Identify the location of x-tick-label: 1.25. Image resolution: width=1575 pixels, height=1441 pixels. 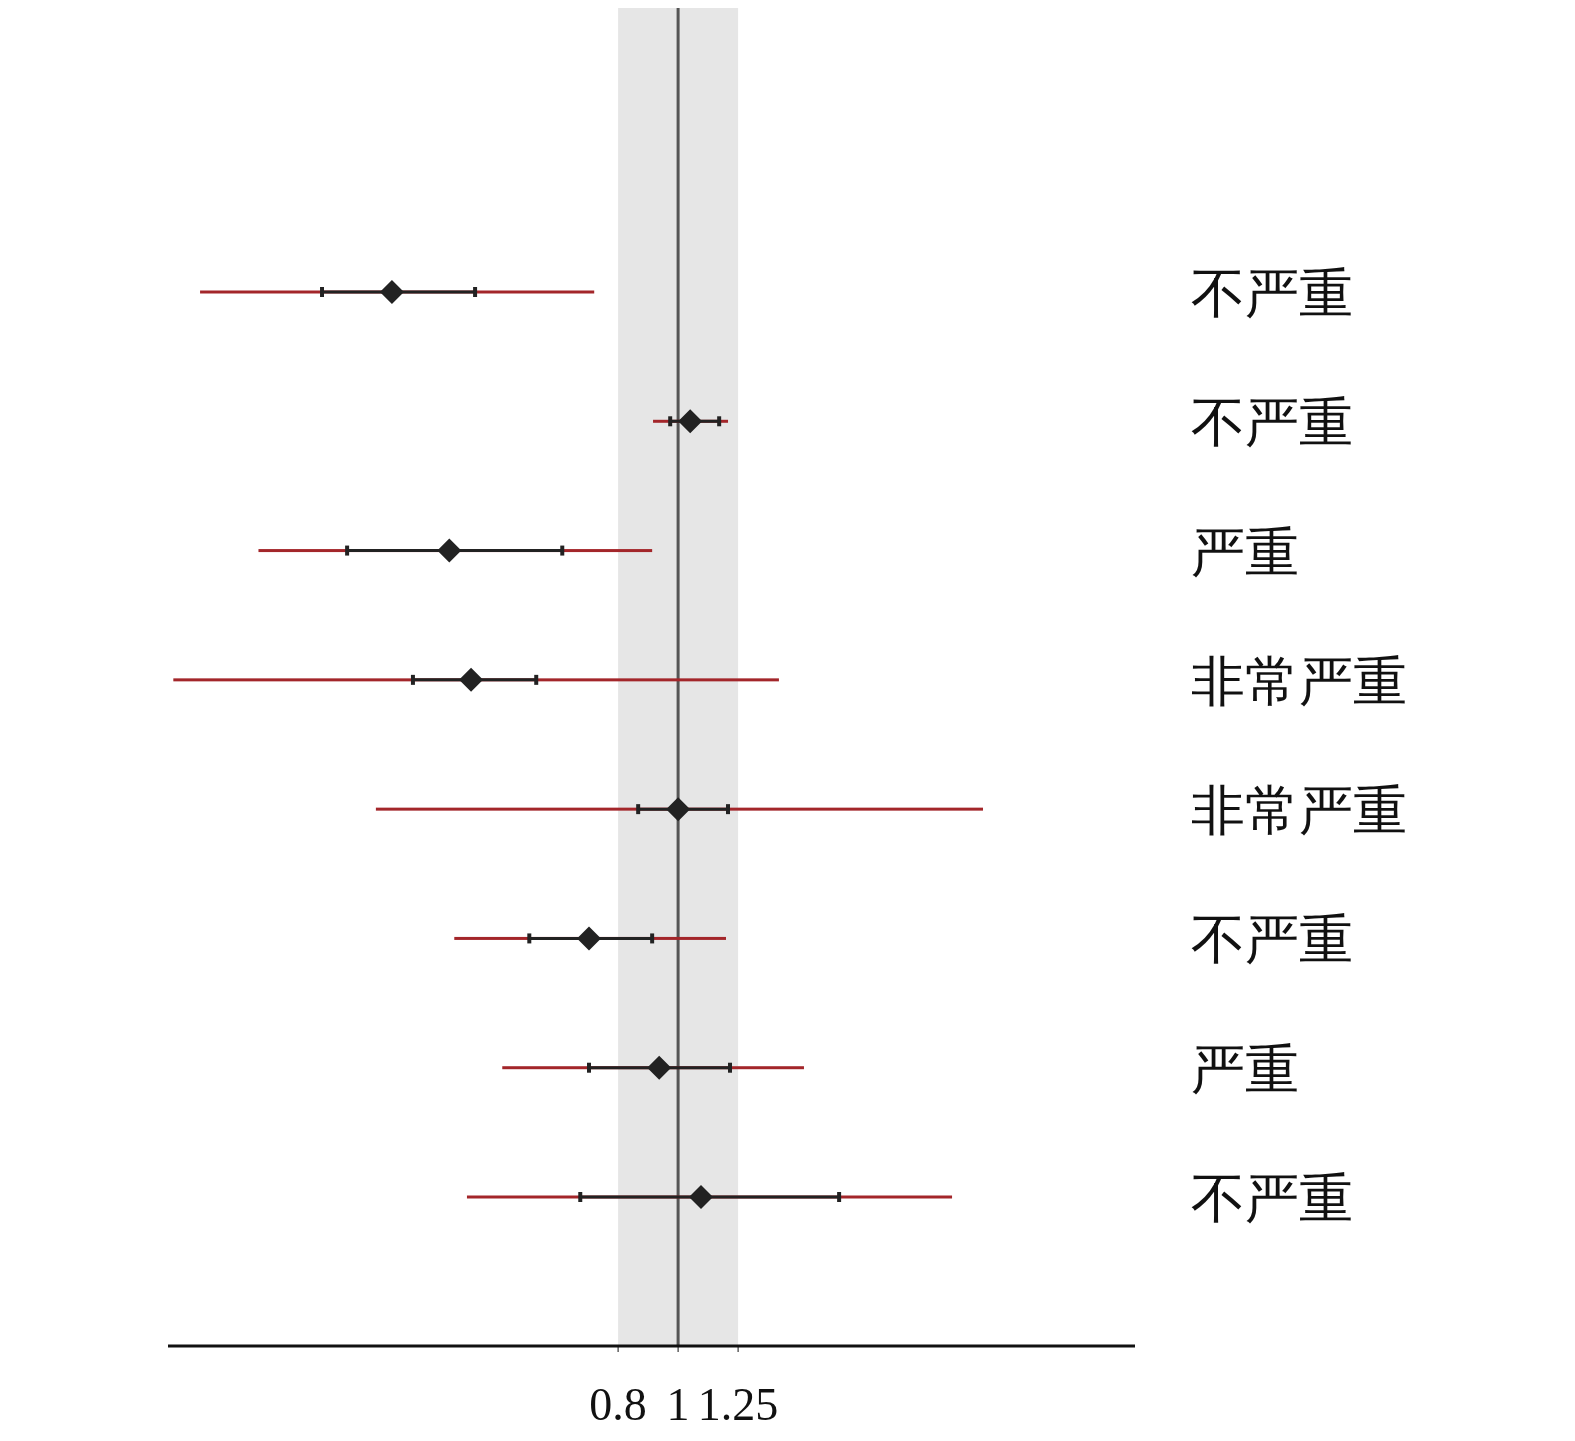
(738, 1404).